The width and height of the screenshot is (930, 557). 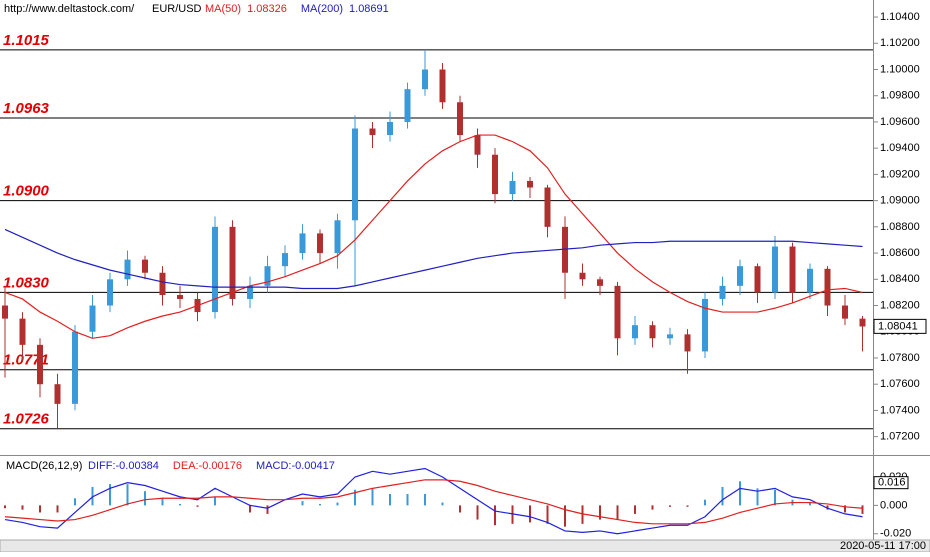 What do you see at coordinates (69, 9) in the screenshot?
I see `source-url: http://www.deltastock.com/` at bounding box center [69, 9].